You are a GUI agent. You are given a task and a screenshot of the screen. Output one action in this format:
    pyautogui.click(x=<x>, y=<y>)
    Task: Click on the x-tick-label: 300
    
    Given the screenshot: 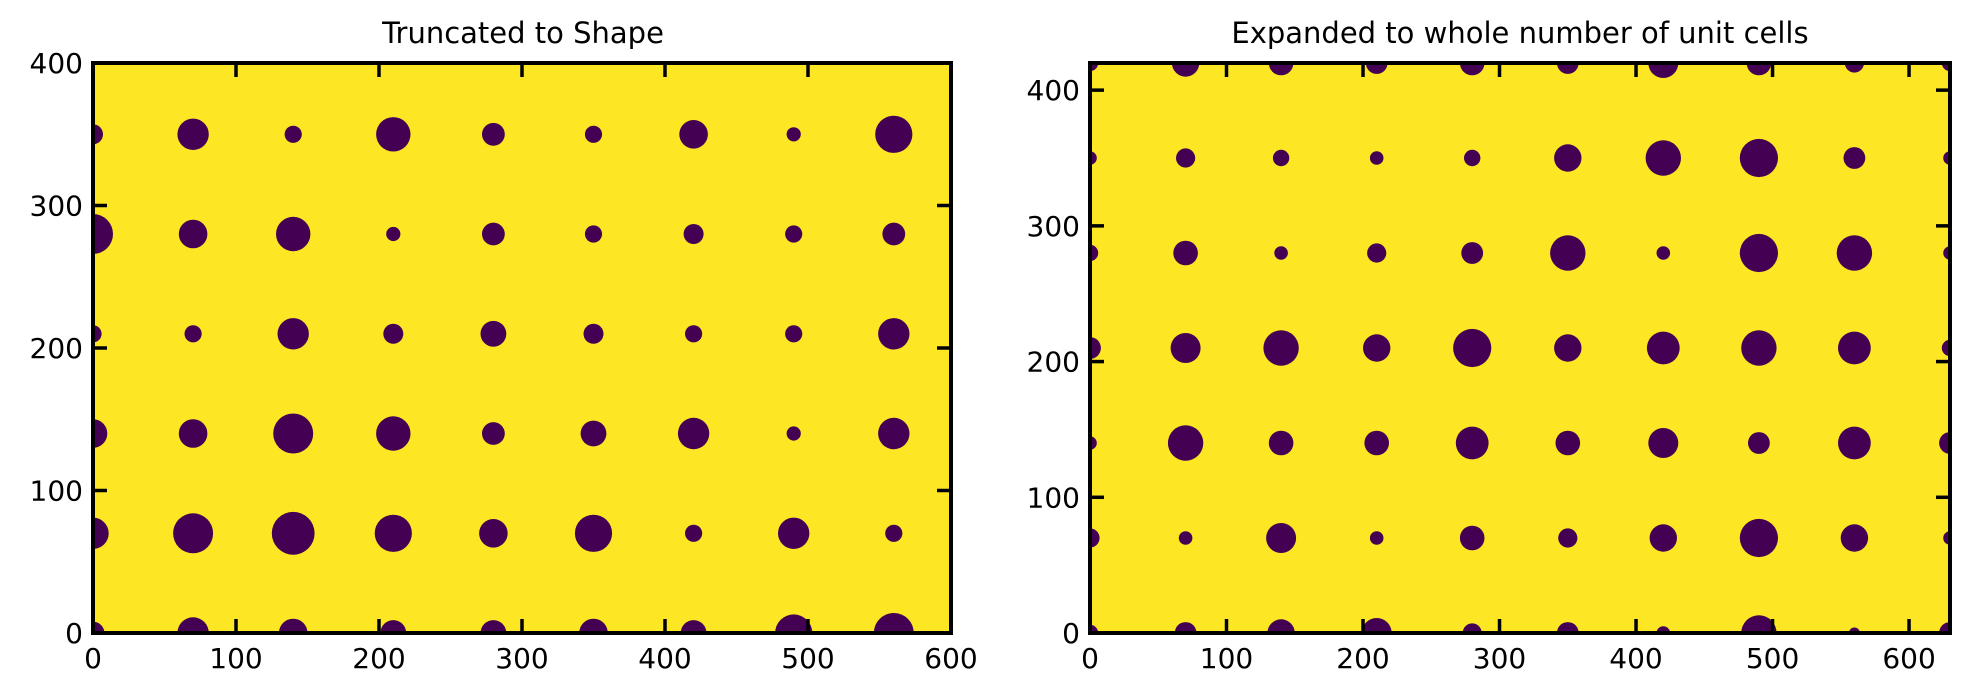 What is the action you would take?
    pyautogui.click(x=1499, y=658)
    